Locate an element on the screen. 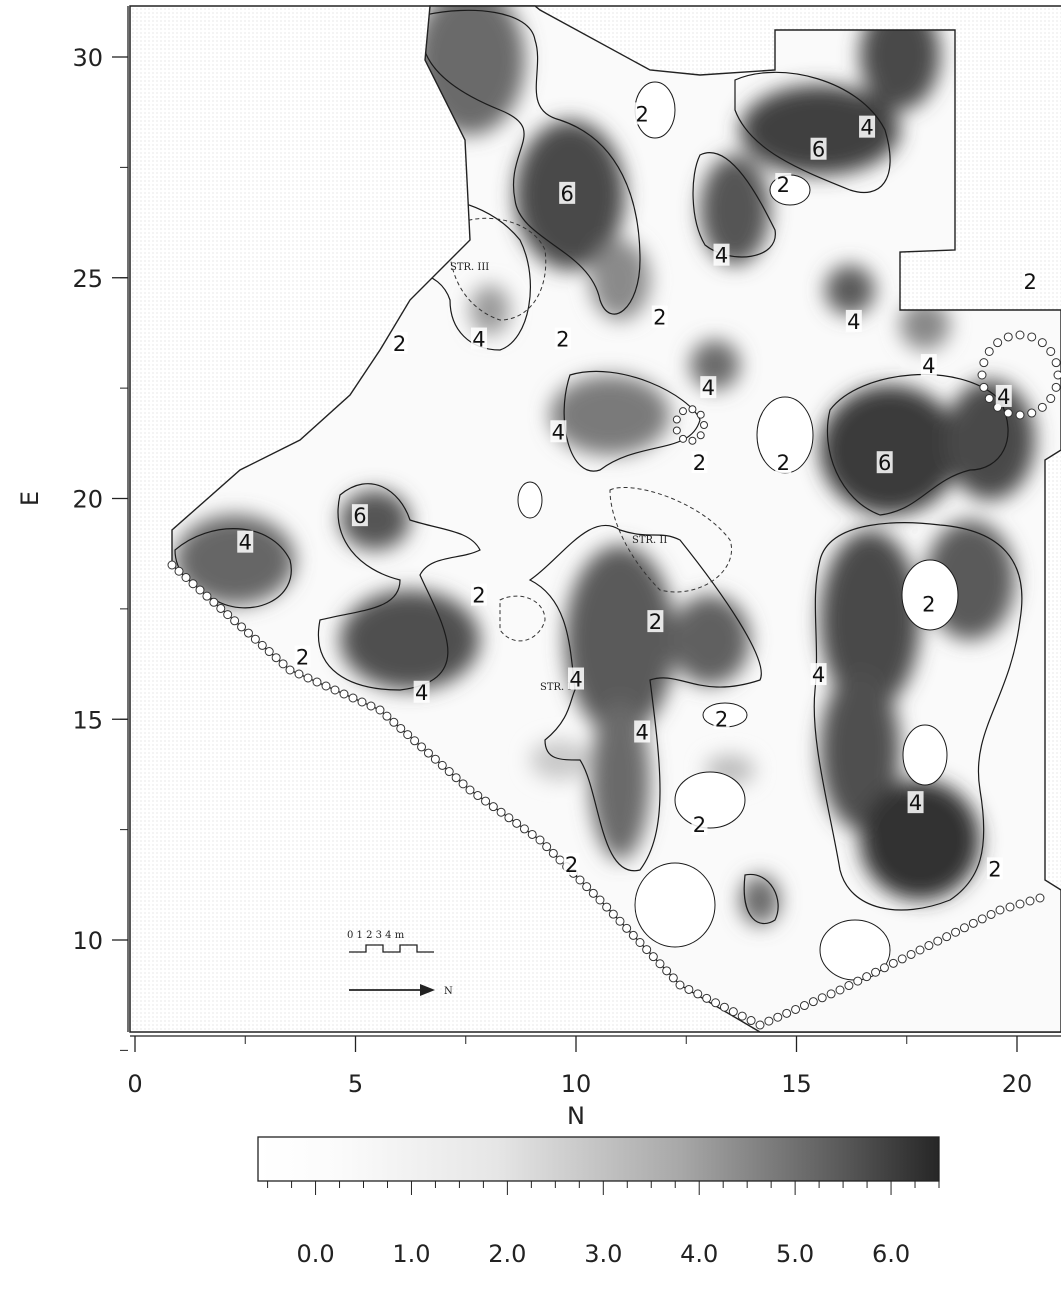 This screenshot has height=1297, width=1061. colorbar: 0.0 1.0 2.0 3.0 4.0 5.0 6.0 is located at coordinates (598, 1202).